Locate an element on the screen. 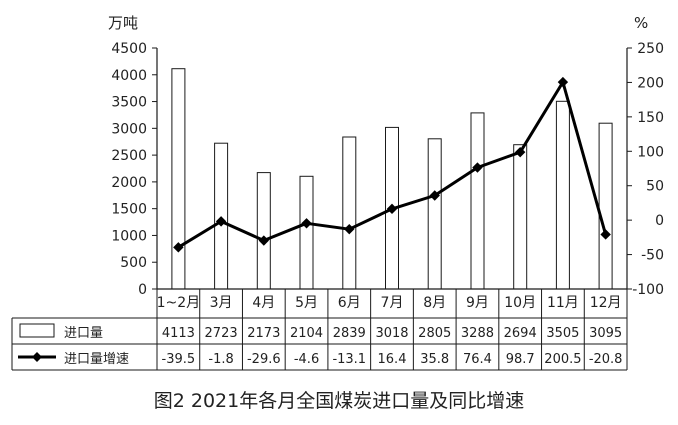 This screenshot has height=425, width=678. table-volume-1: 2723 is located at coordinates (221, 333).